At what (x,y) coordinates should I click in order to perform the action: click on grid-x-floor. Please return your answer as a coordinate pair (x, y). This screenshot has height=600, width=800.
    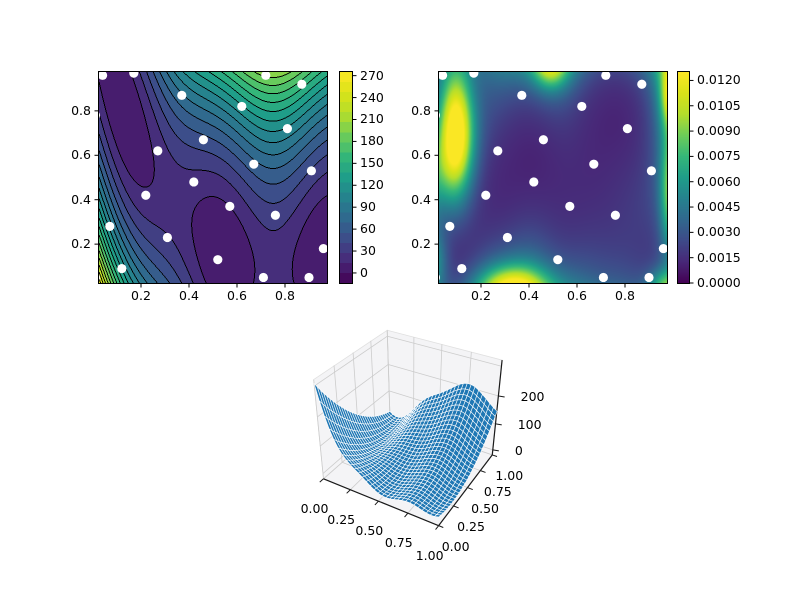
    Looking at the image, I should click on (381, 459).